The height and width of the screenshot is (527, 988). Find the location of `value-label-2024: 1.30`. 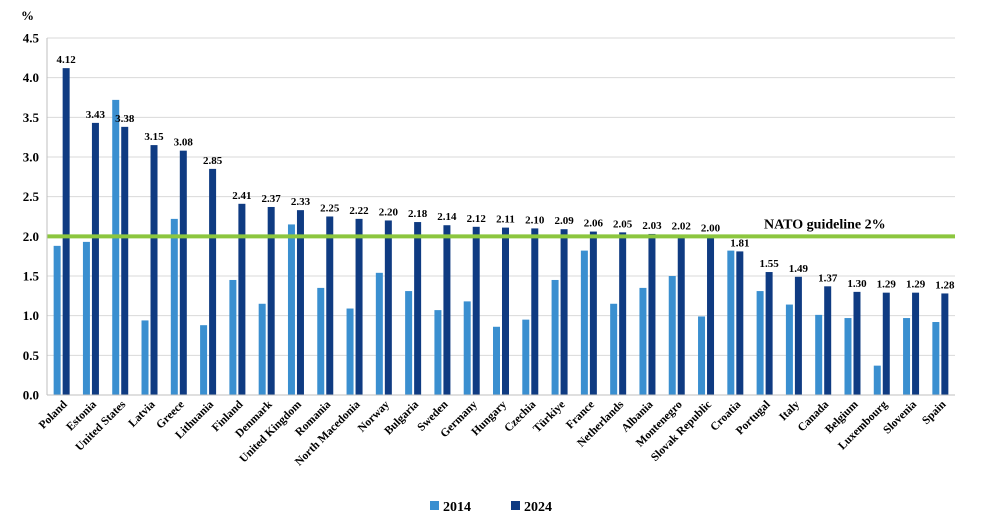

value-label-2024: 1.30 is located at coordinates (857, 284).